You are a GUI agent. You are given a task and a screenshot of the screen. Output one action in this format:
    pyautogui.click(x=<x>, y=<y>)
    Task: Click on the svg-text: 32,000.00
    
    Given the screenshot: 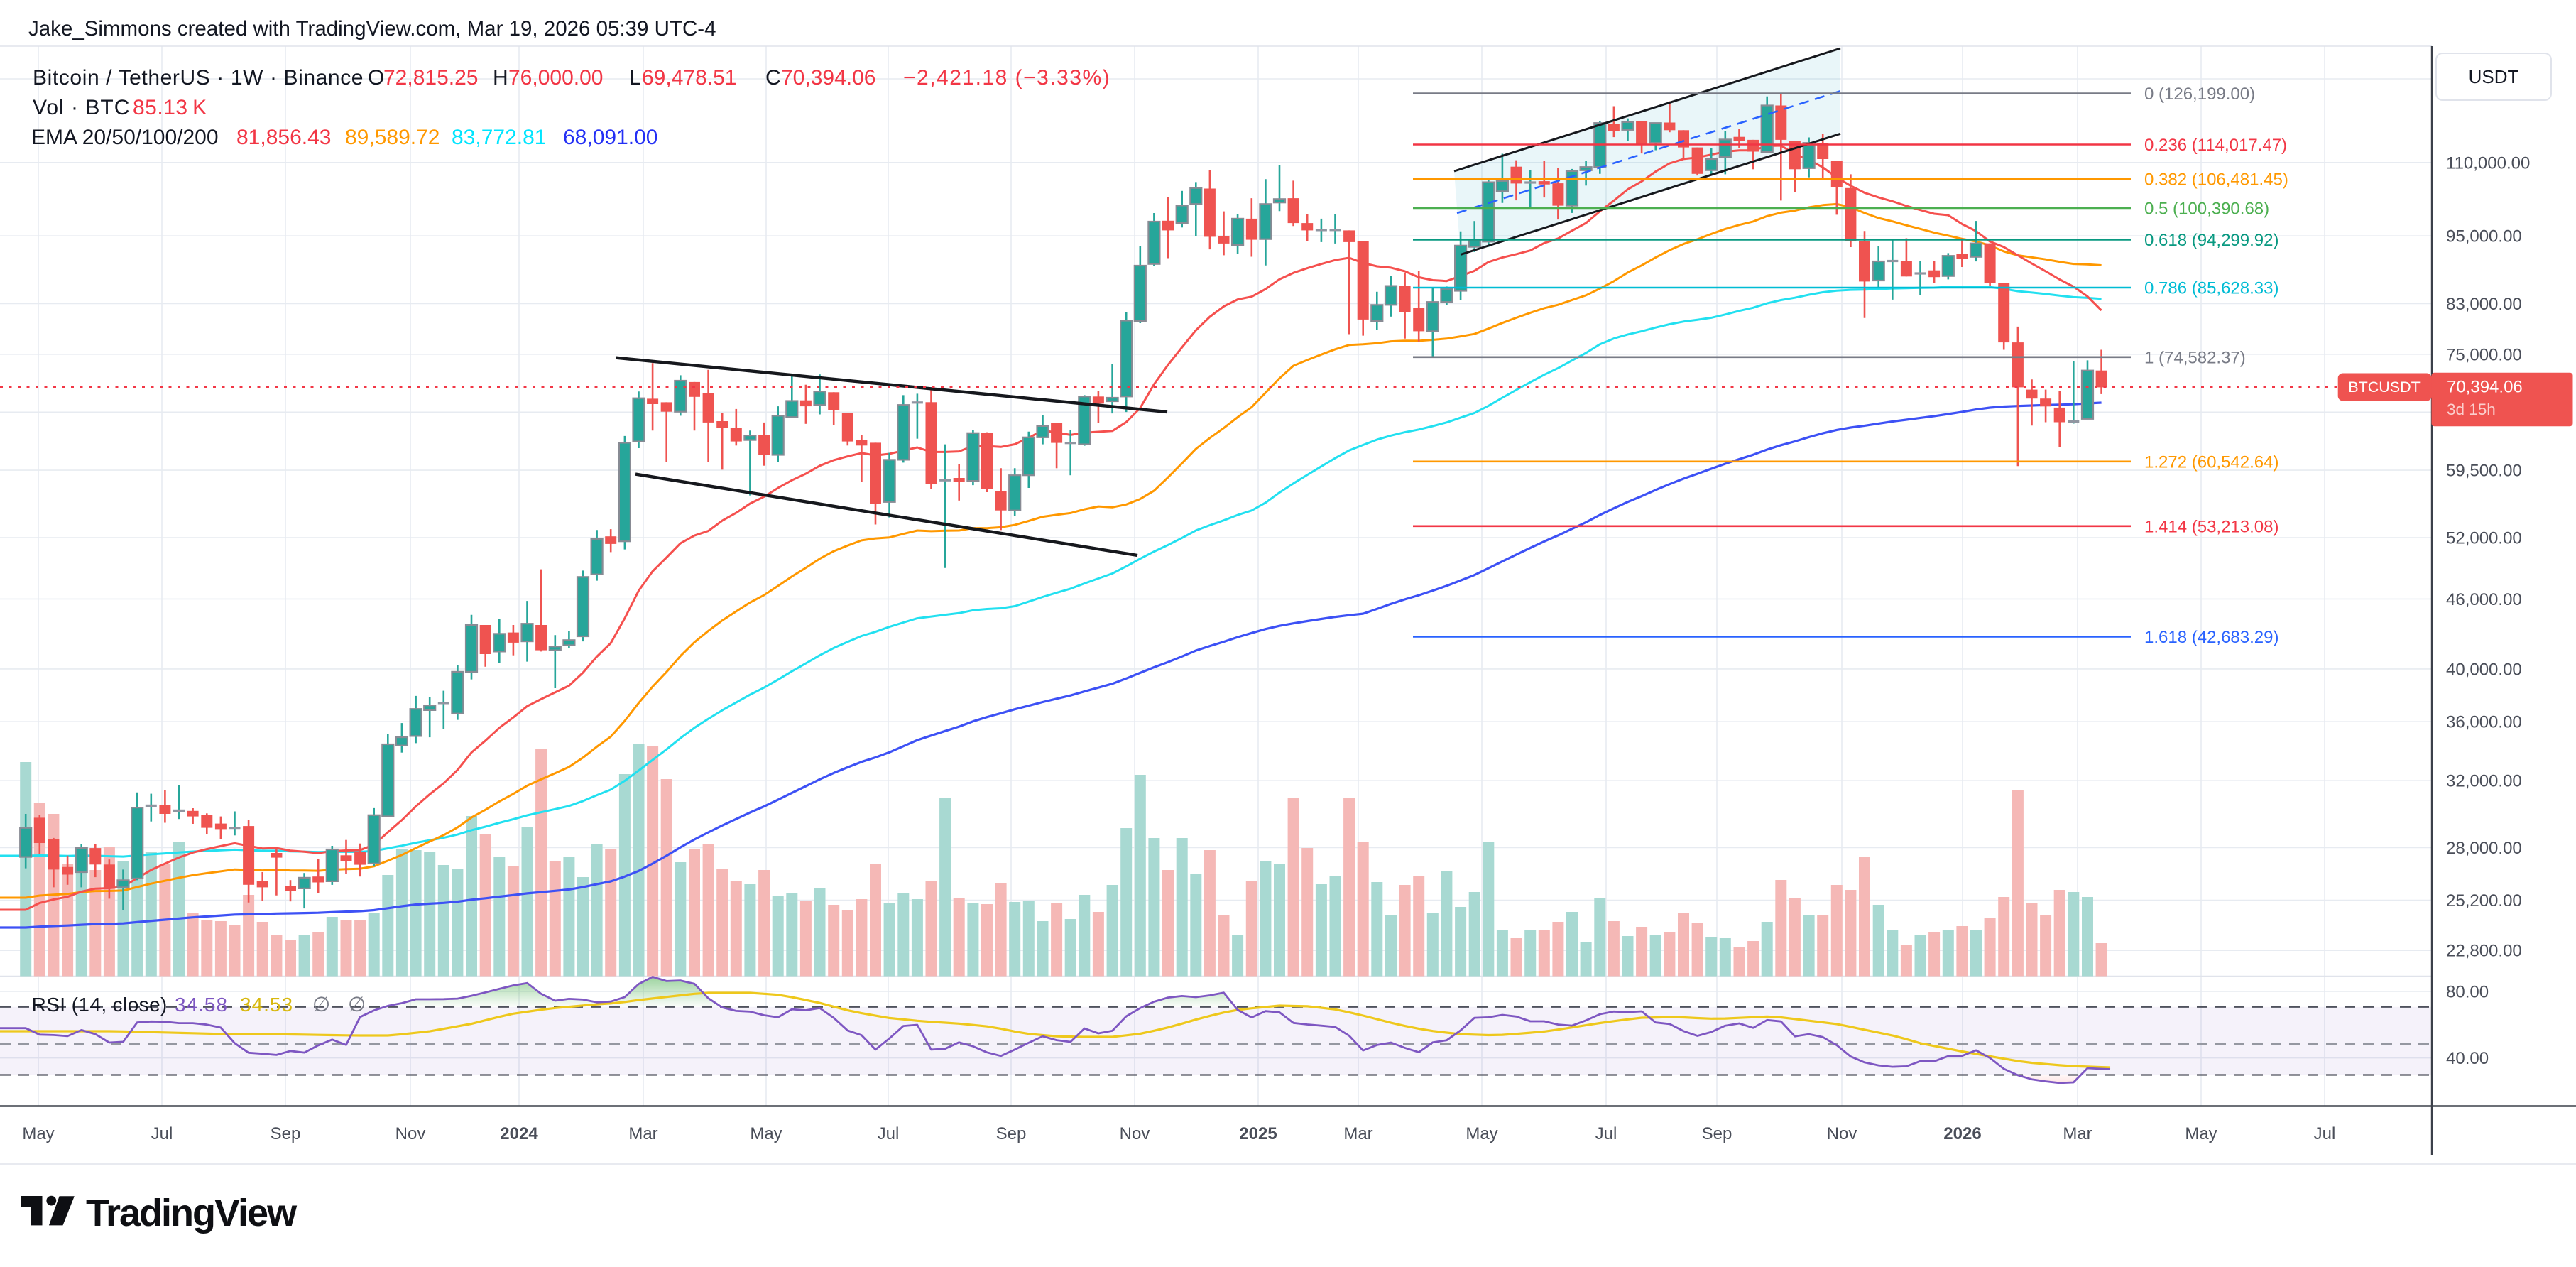 What is the action you would take?
    pyautogui.click(x=2484, y=781)
    